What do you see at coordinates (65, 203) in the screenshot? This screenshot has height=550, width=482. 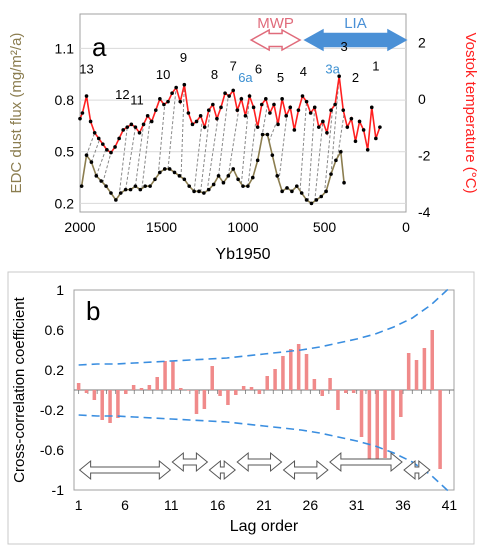 I see `y-tick-0p2: 0.2` at bounding box center [65, 203].